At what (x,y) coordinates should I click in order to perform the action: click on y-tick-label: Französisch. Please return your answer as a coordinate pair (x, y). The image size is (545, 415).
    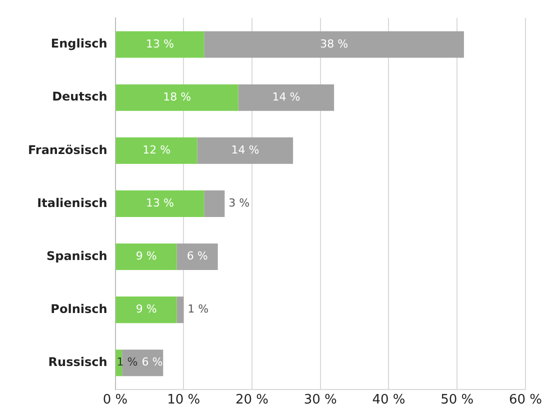
    Looking at the image, I should click on (68, 149).